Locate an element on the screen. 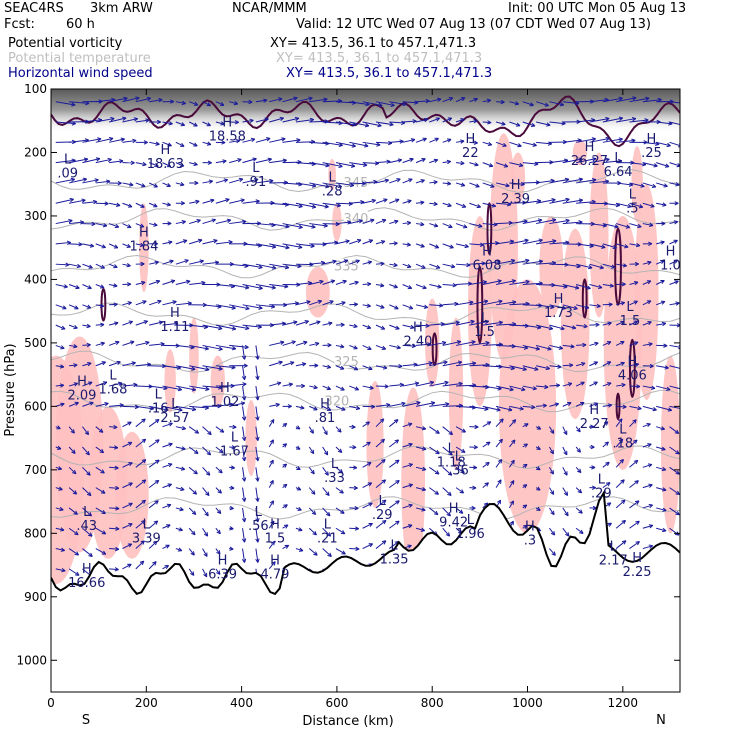 This screenshot has width=740, height=740. extremum-value: 26.27 is located at coordinates (589, 161).